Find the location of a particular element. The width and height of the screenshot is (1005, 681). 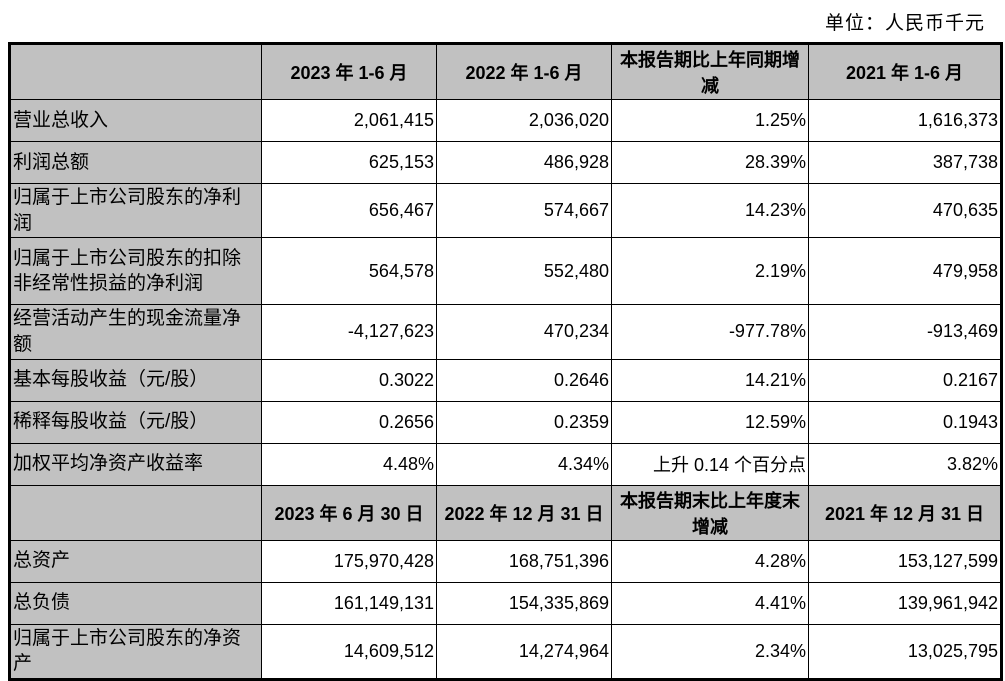

row-label: 经营活动产生的现金流量净额 is located at coordinates (135, 332).